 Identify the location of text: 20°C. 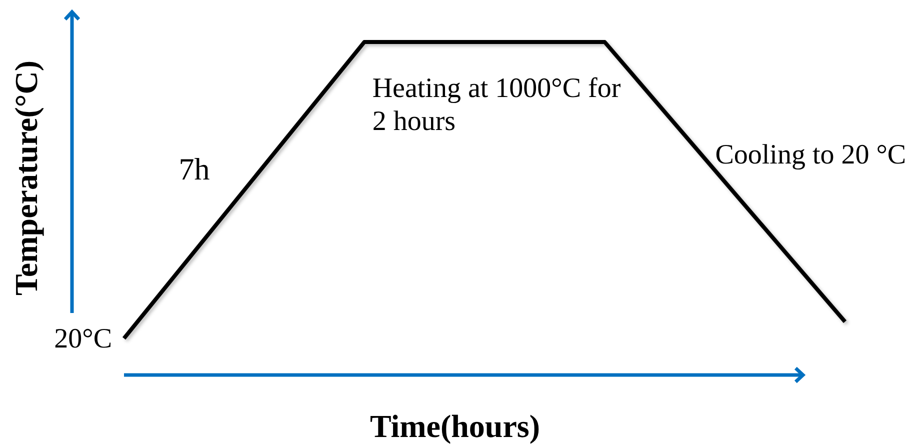
(83, 338).